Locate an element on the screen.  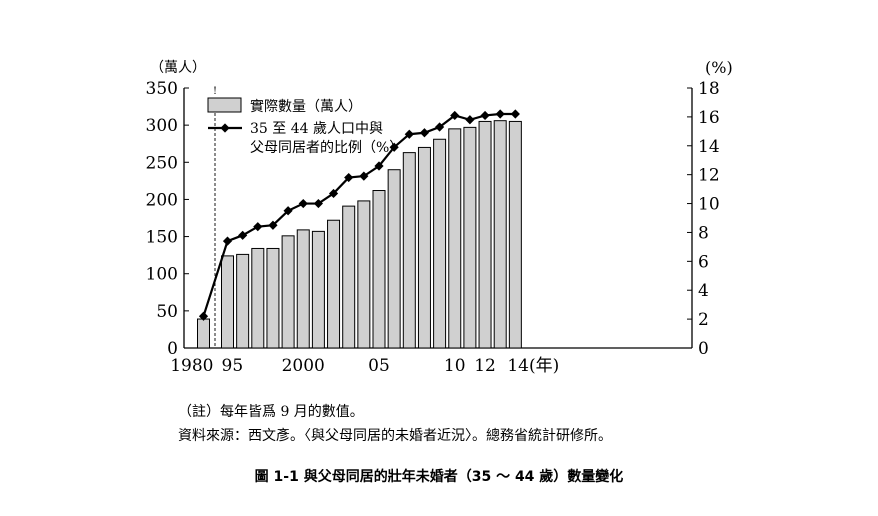
legend-line-label-line2: 父母同居者的比例（%） is located at coordinates (326, 148).